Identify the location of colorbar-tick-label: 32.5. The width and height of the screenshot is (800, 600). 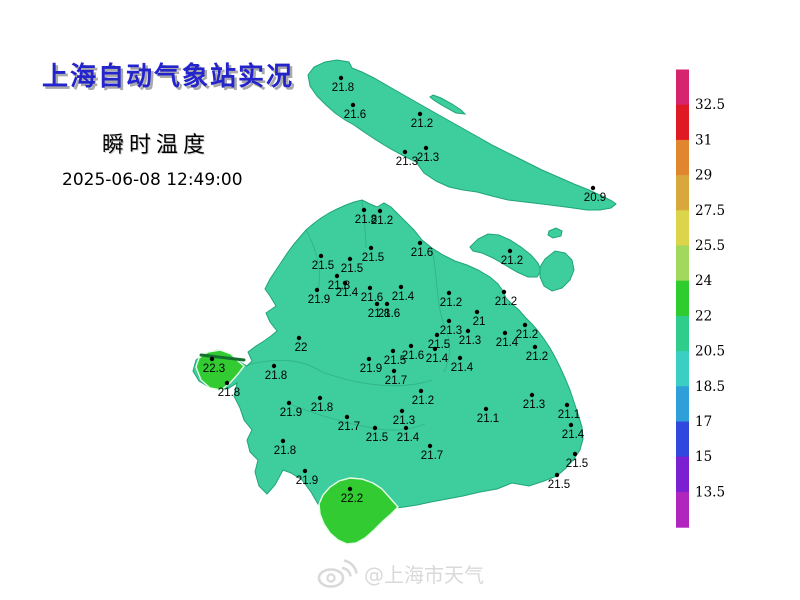
(710, 105).